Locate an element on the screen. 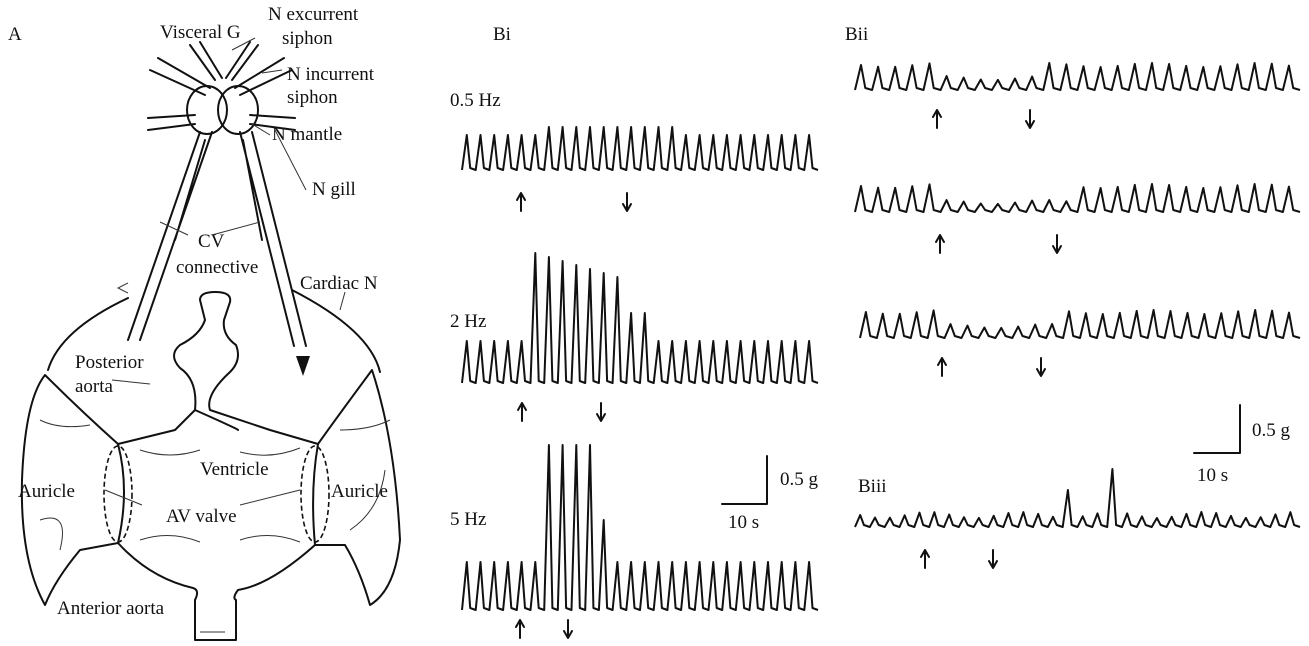  annotation: connective is located at coordinates (217, 267).